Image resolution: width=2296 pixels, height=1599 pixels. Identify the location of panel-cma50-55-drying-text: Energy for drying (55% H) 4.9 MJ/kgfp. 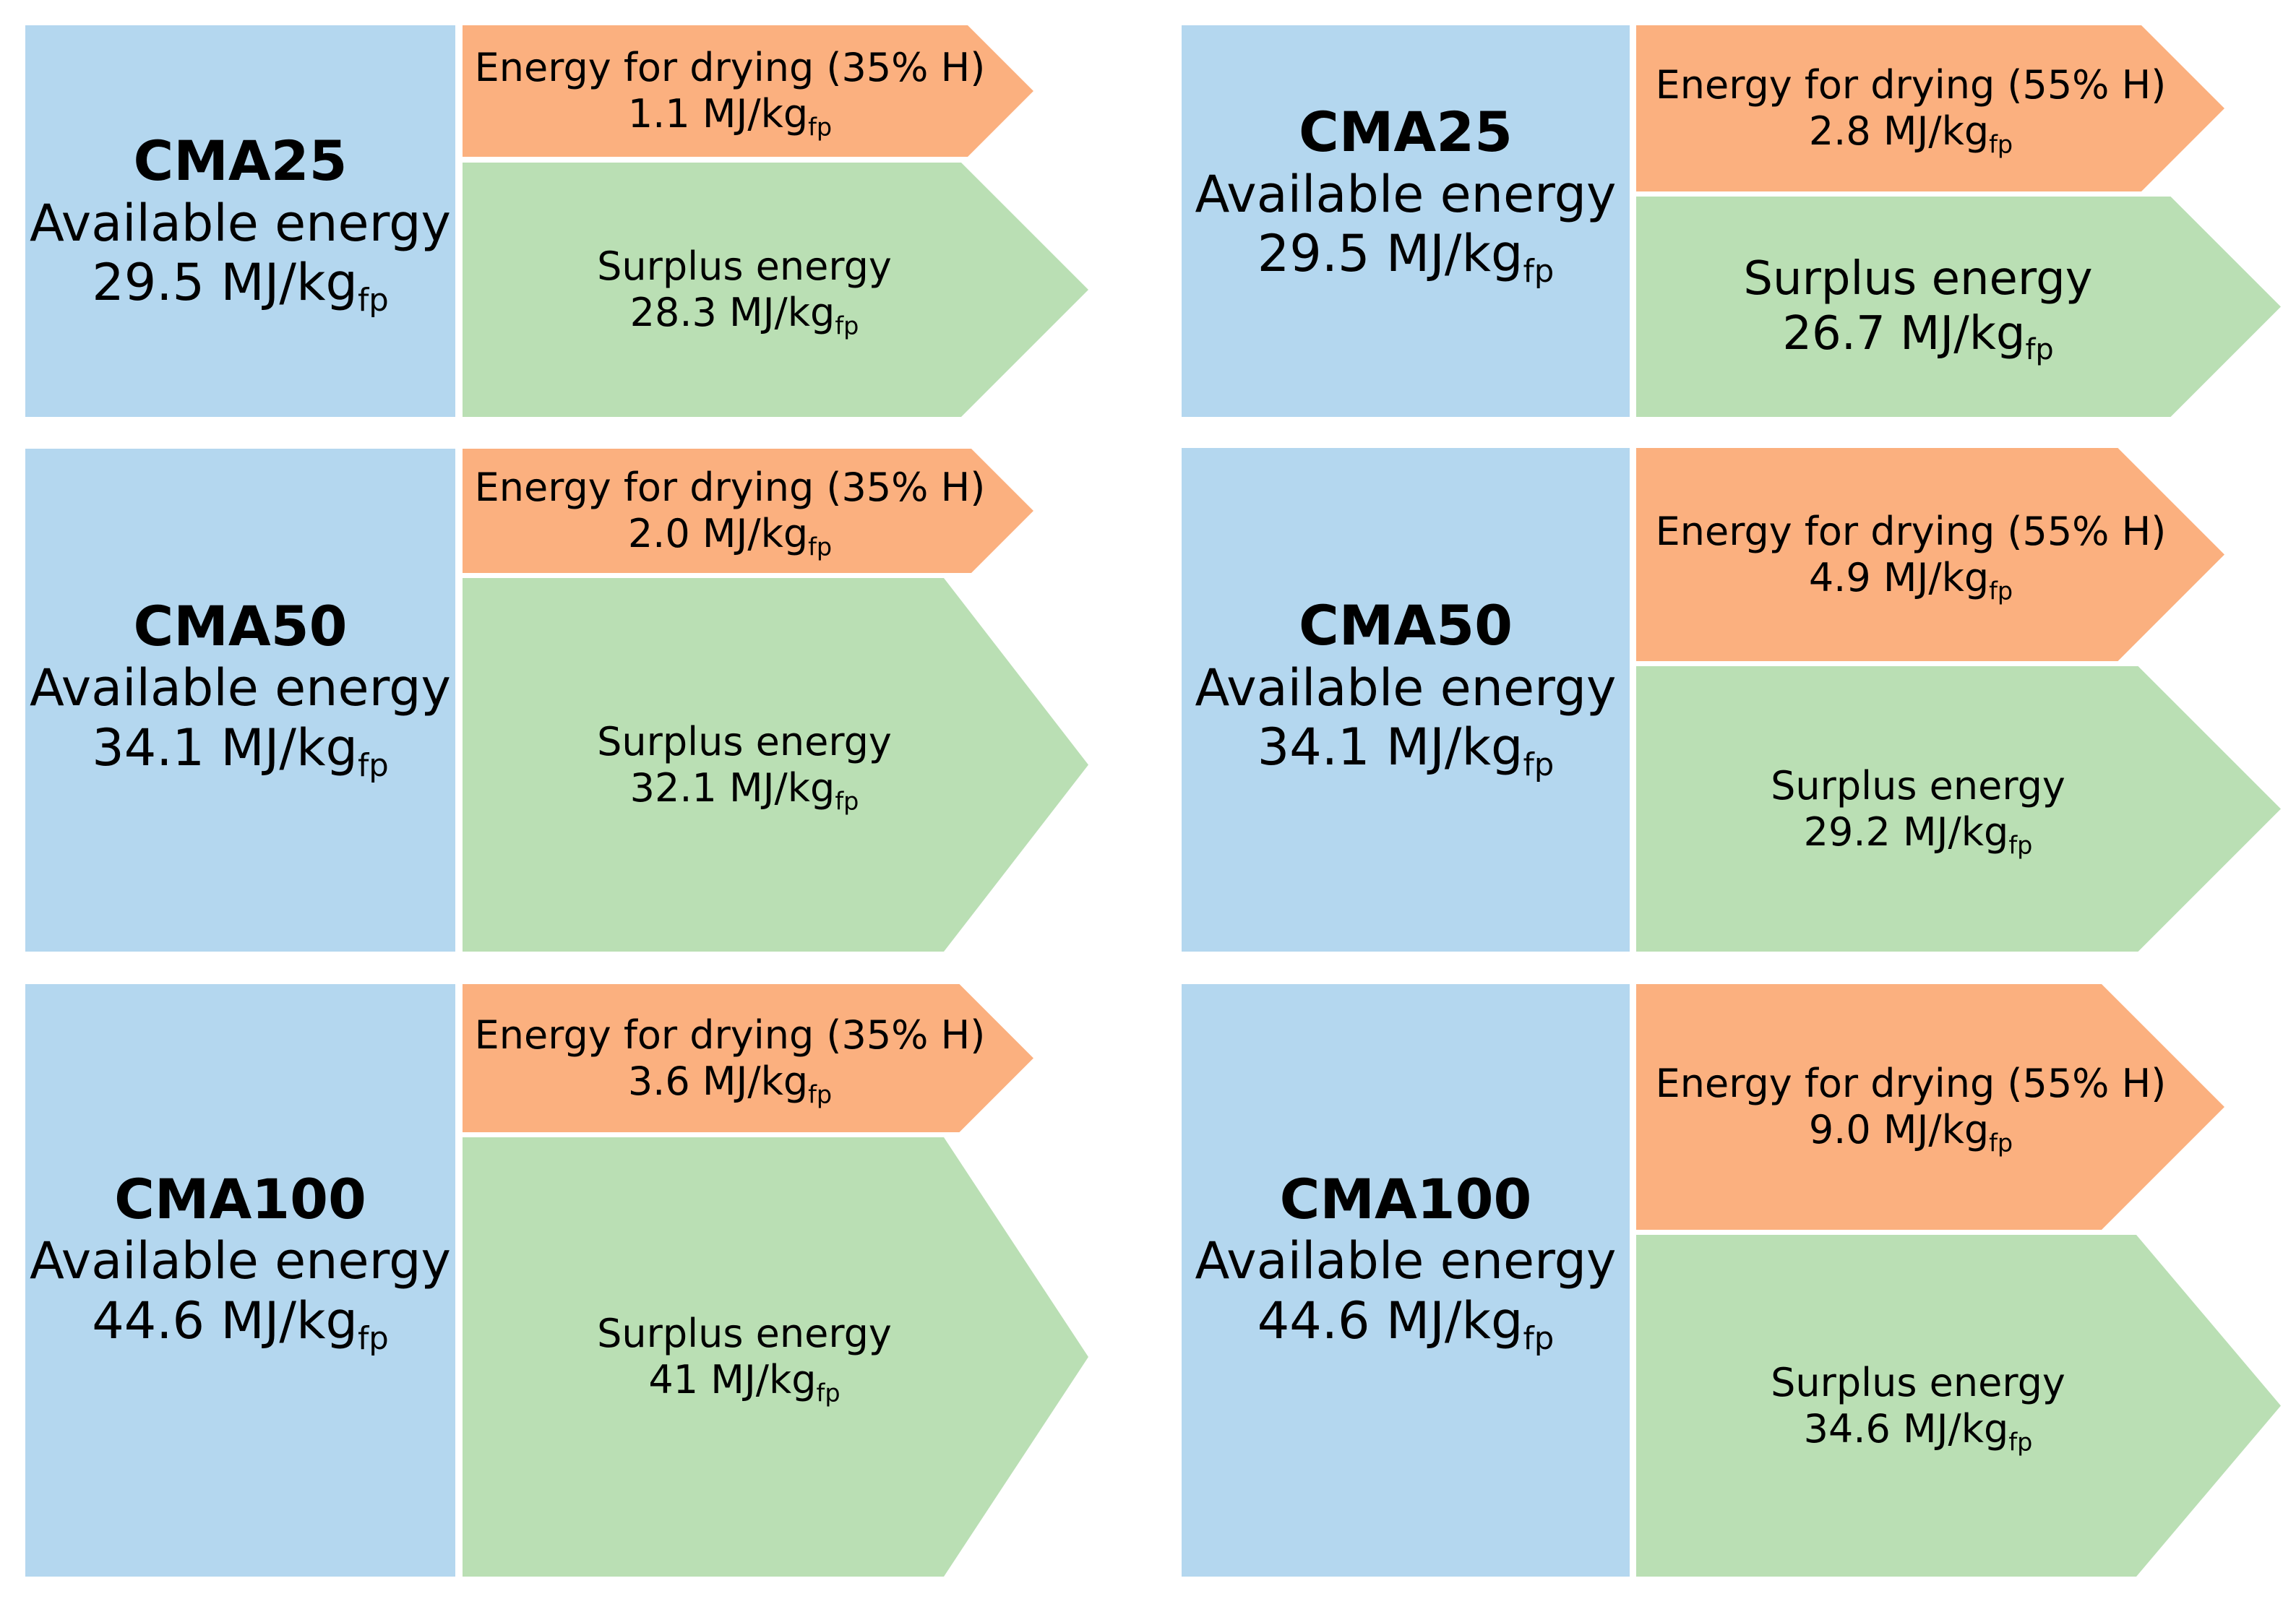
(1910, 555).